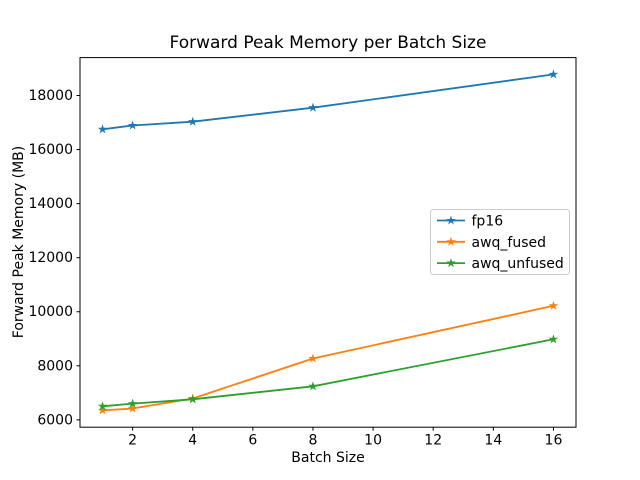 This screenshot has width=640, height=480. Describe the element at coordinates (50, 204) in the screenshot. I see `y-tick-label: 14000` at that location.